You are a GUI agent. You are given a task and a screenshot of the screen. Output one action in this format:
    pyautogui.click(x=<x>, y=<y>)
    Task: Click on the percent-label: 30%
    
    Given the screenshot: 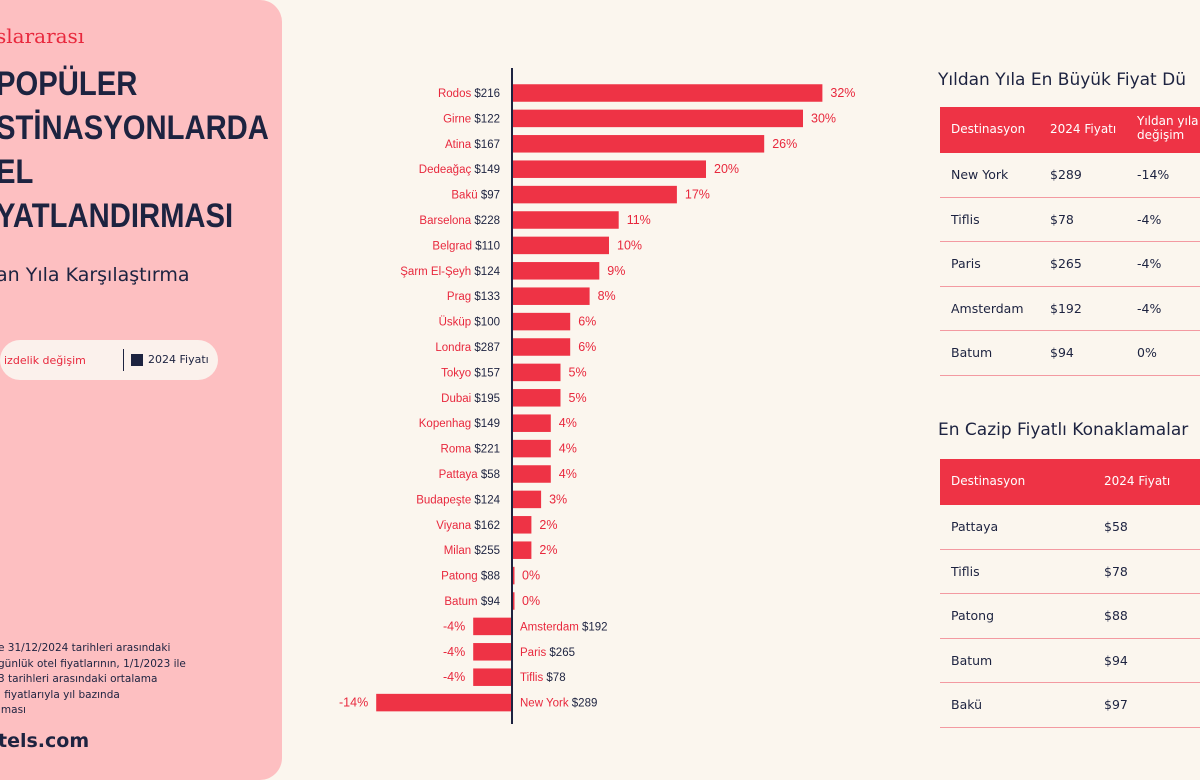 What is the action you would take?
    pyautogui.click(x=823, y=118)
    